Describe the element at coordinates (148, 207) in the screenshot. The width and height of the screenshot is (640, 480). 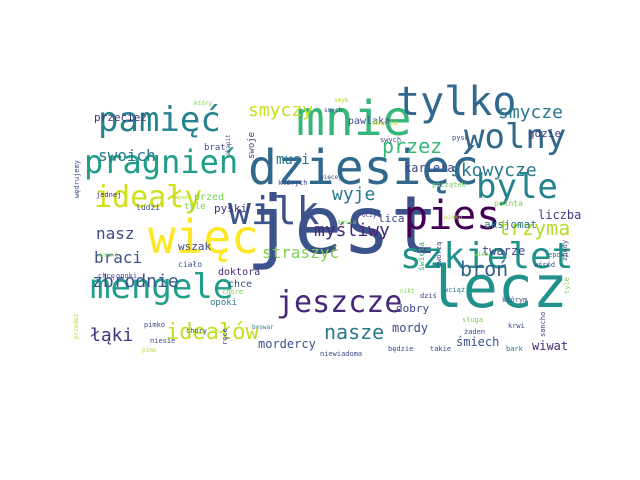
I see `cloud-word: ludzi` at that location.